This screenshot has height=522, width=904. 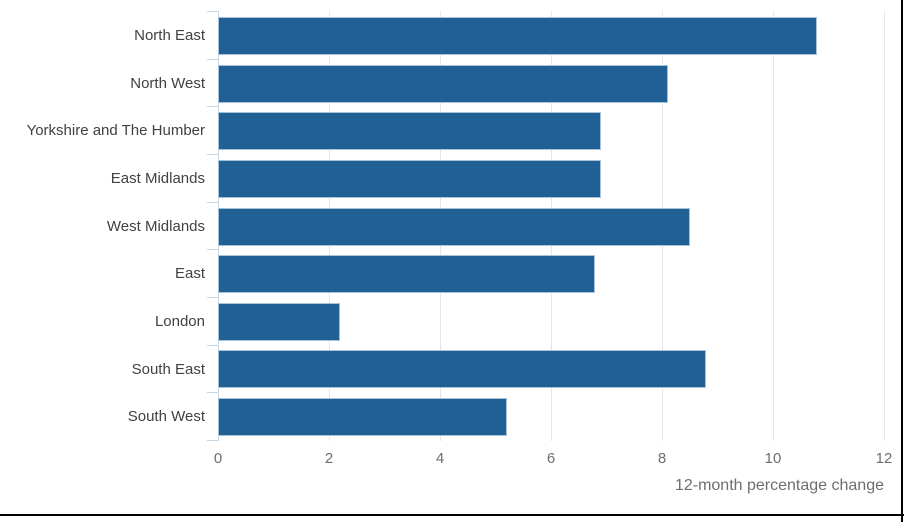 What do you see at coordinates (167, 83) in the screenshot?
I see `category-label: North West` at bounding box center [167, 83].